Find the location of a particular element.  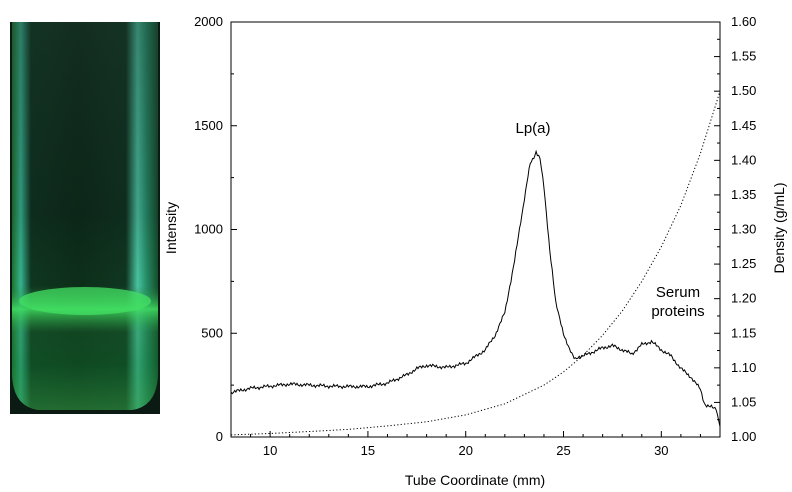

y-tick-label: 1000 is located at coordinates (208, 229).